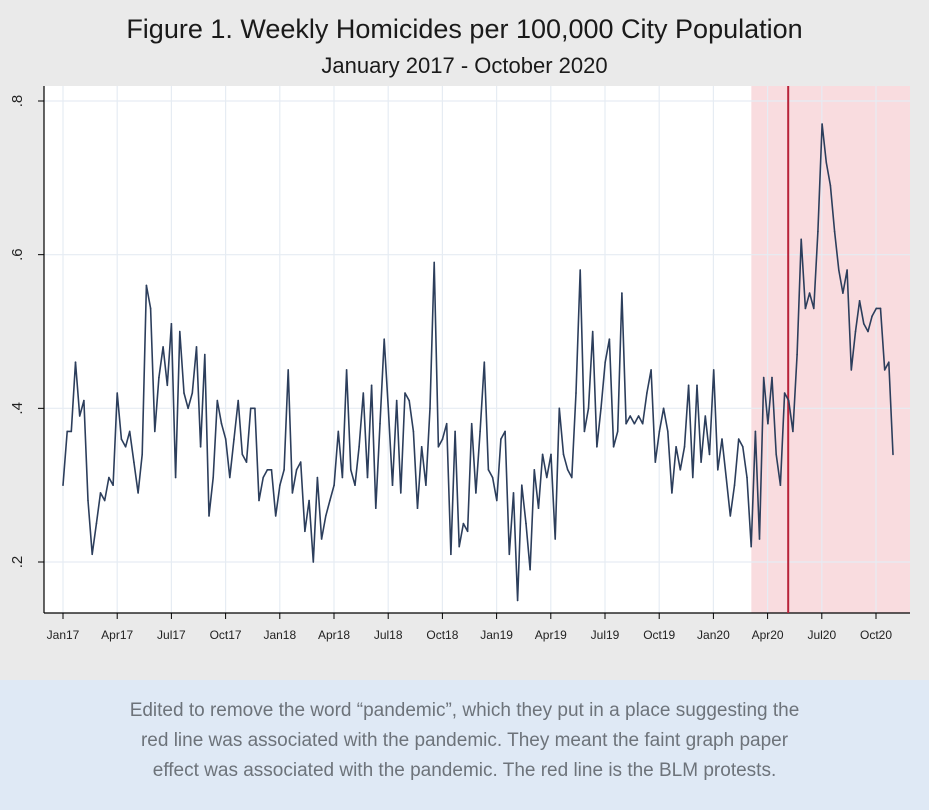 This screenshot has height=810, width=929. Describe the element at coordinates (821, 635) in the screenshot. I see `x-tick-label: Jul20` at that location.